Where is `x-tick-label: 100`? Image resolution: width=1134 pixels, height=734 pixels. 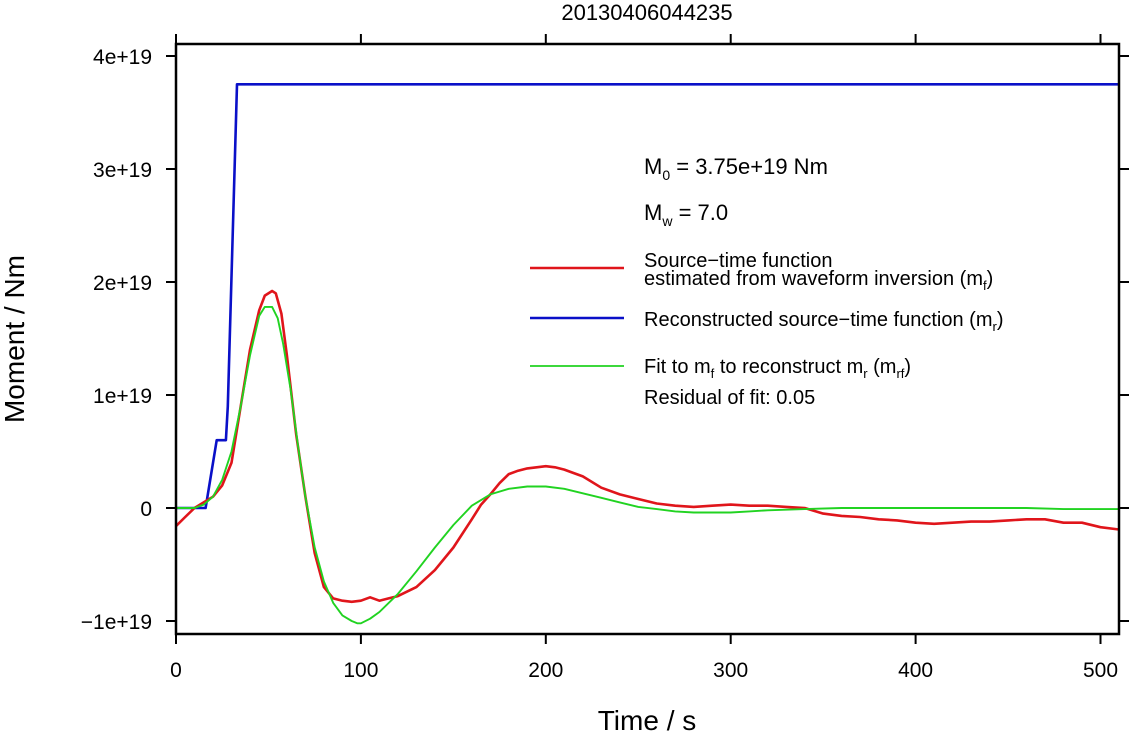
x-tick-label: 100 is located at coordinates (360, 670).